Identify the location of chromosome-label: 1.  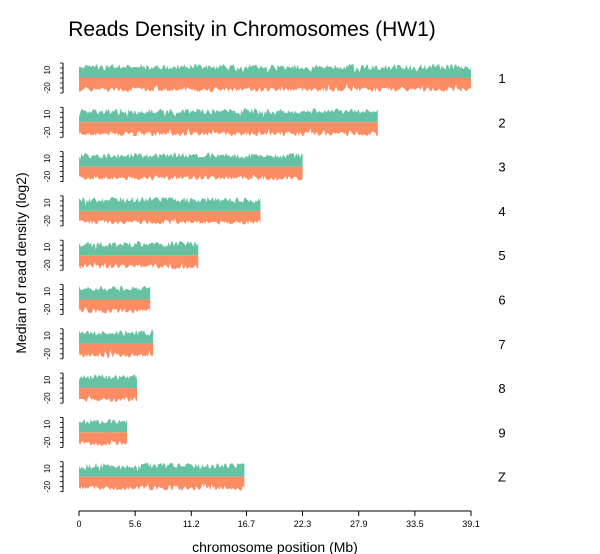
(501, 78).